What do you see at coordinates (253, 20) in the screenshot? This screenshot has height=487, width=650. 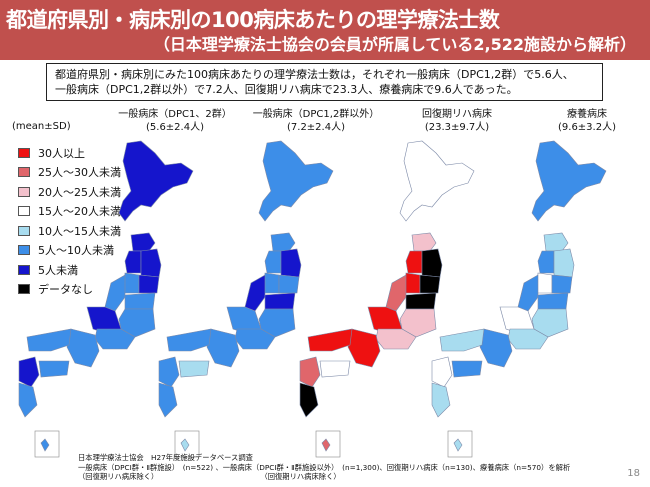 I see `slide-title: 都道府県別・病床別の100病床あたりの理学療法士数` at bounding box center [253, 20].